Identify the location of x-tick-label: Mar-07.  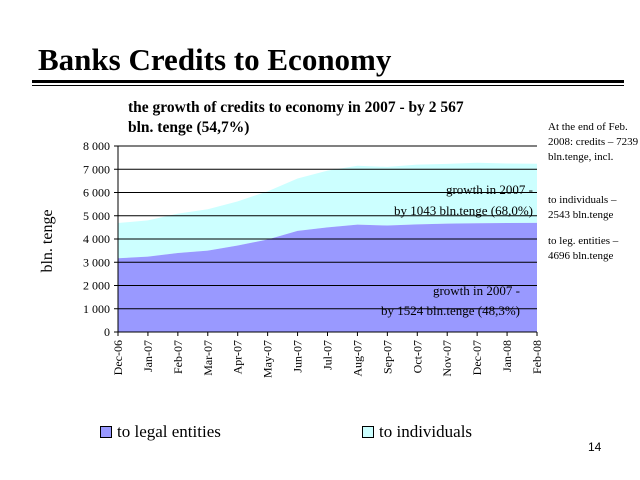
(208, 358).